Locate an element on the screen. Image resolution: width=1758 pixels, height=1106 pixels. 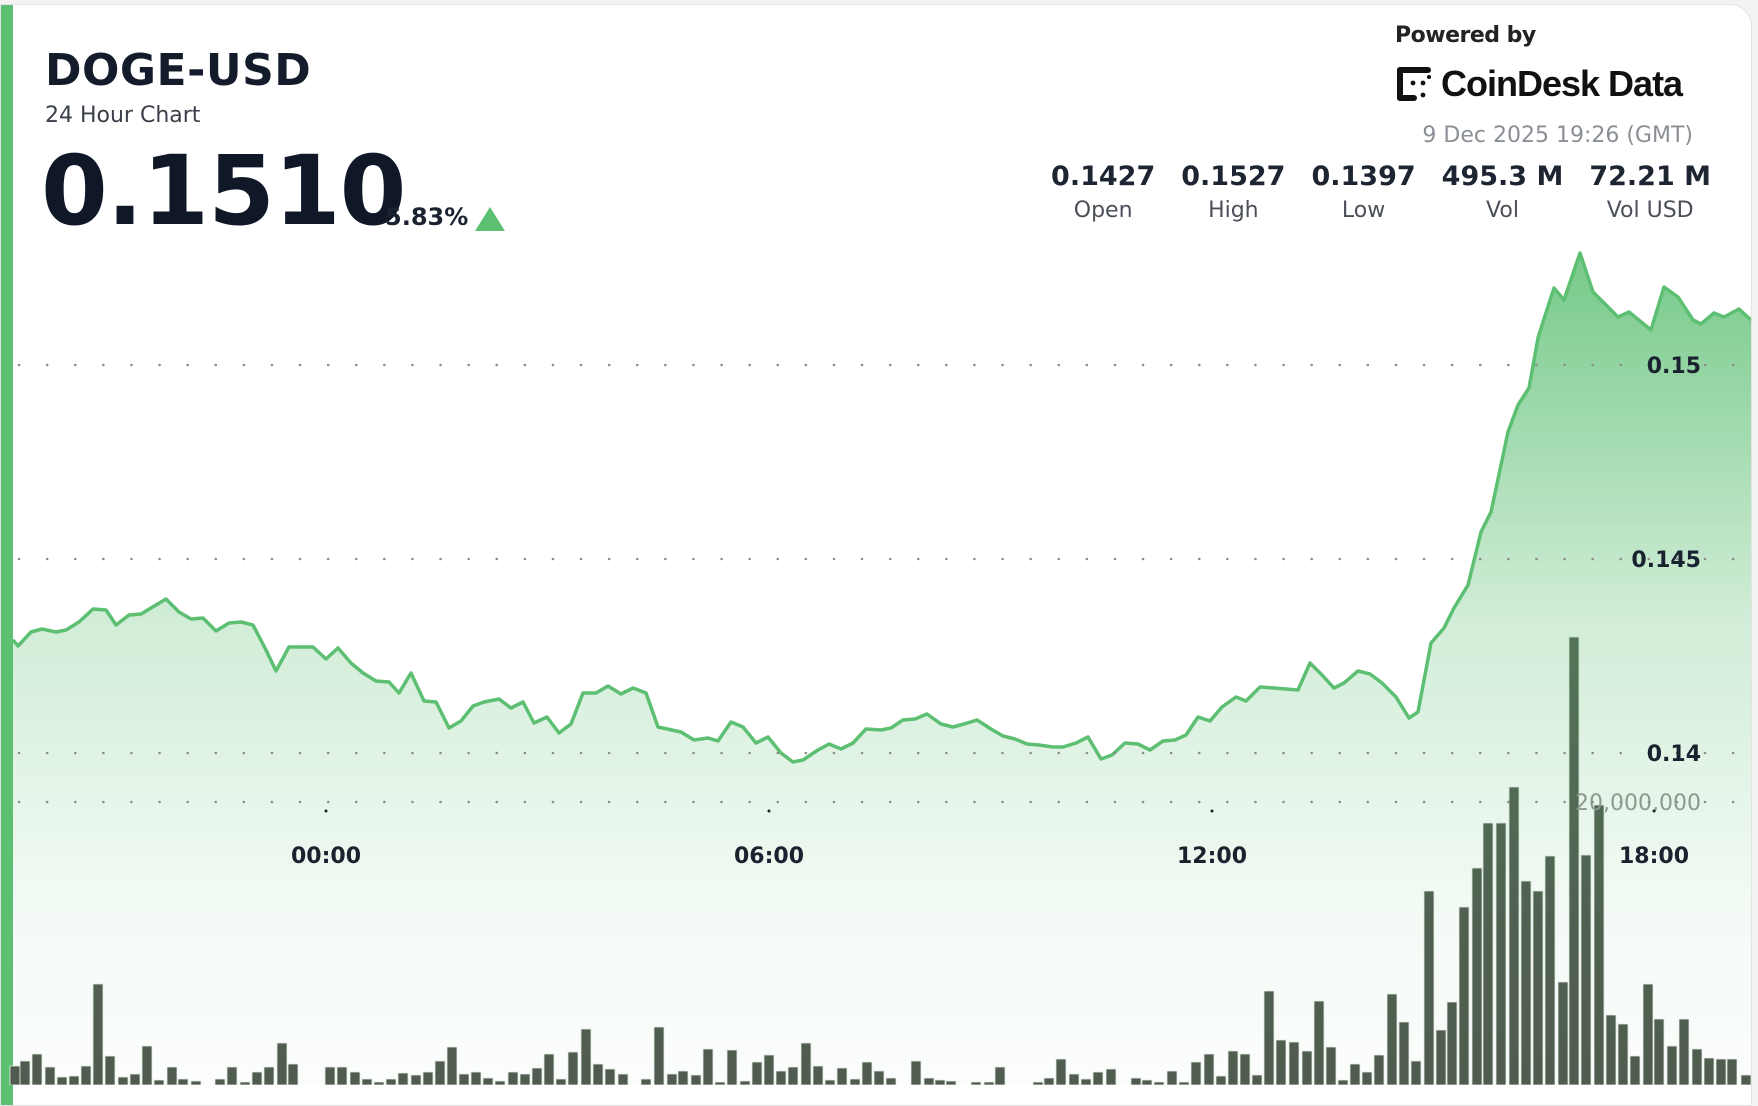
accent-bar is located at coordinates (7, 555).